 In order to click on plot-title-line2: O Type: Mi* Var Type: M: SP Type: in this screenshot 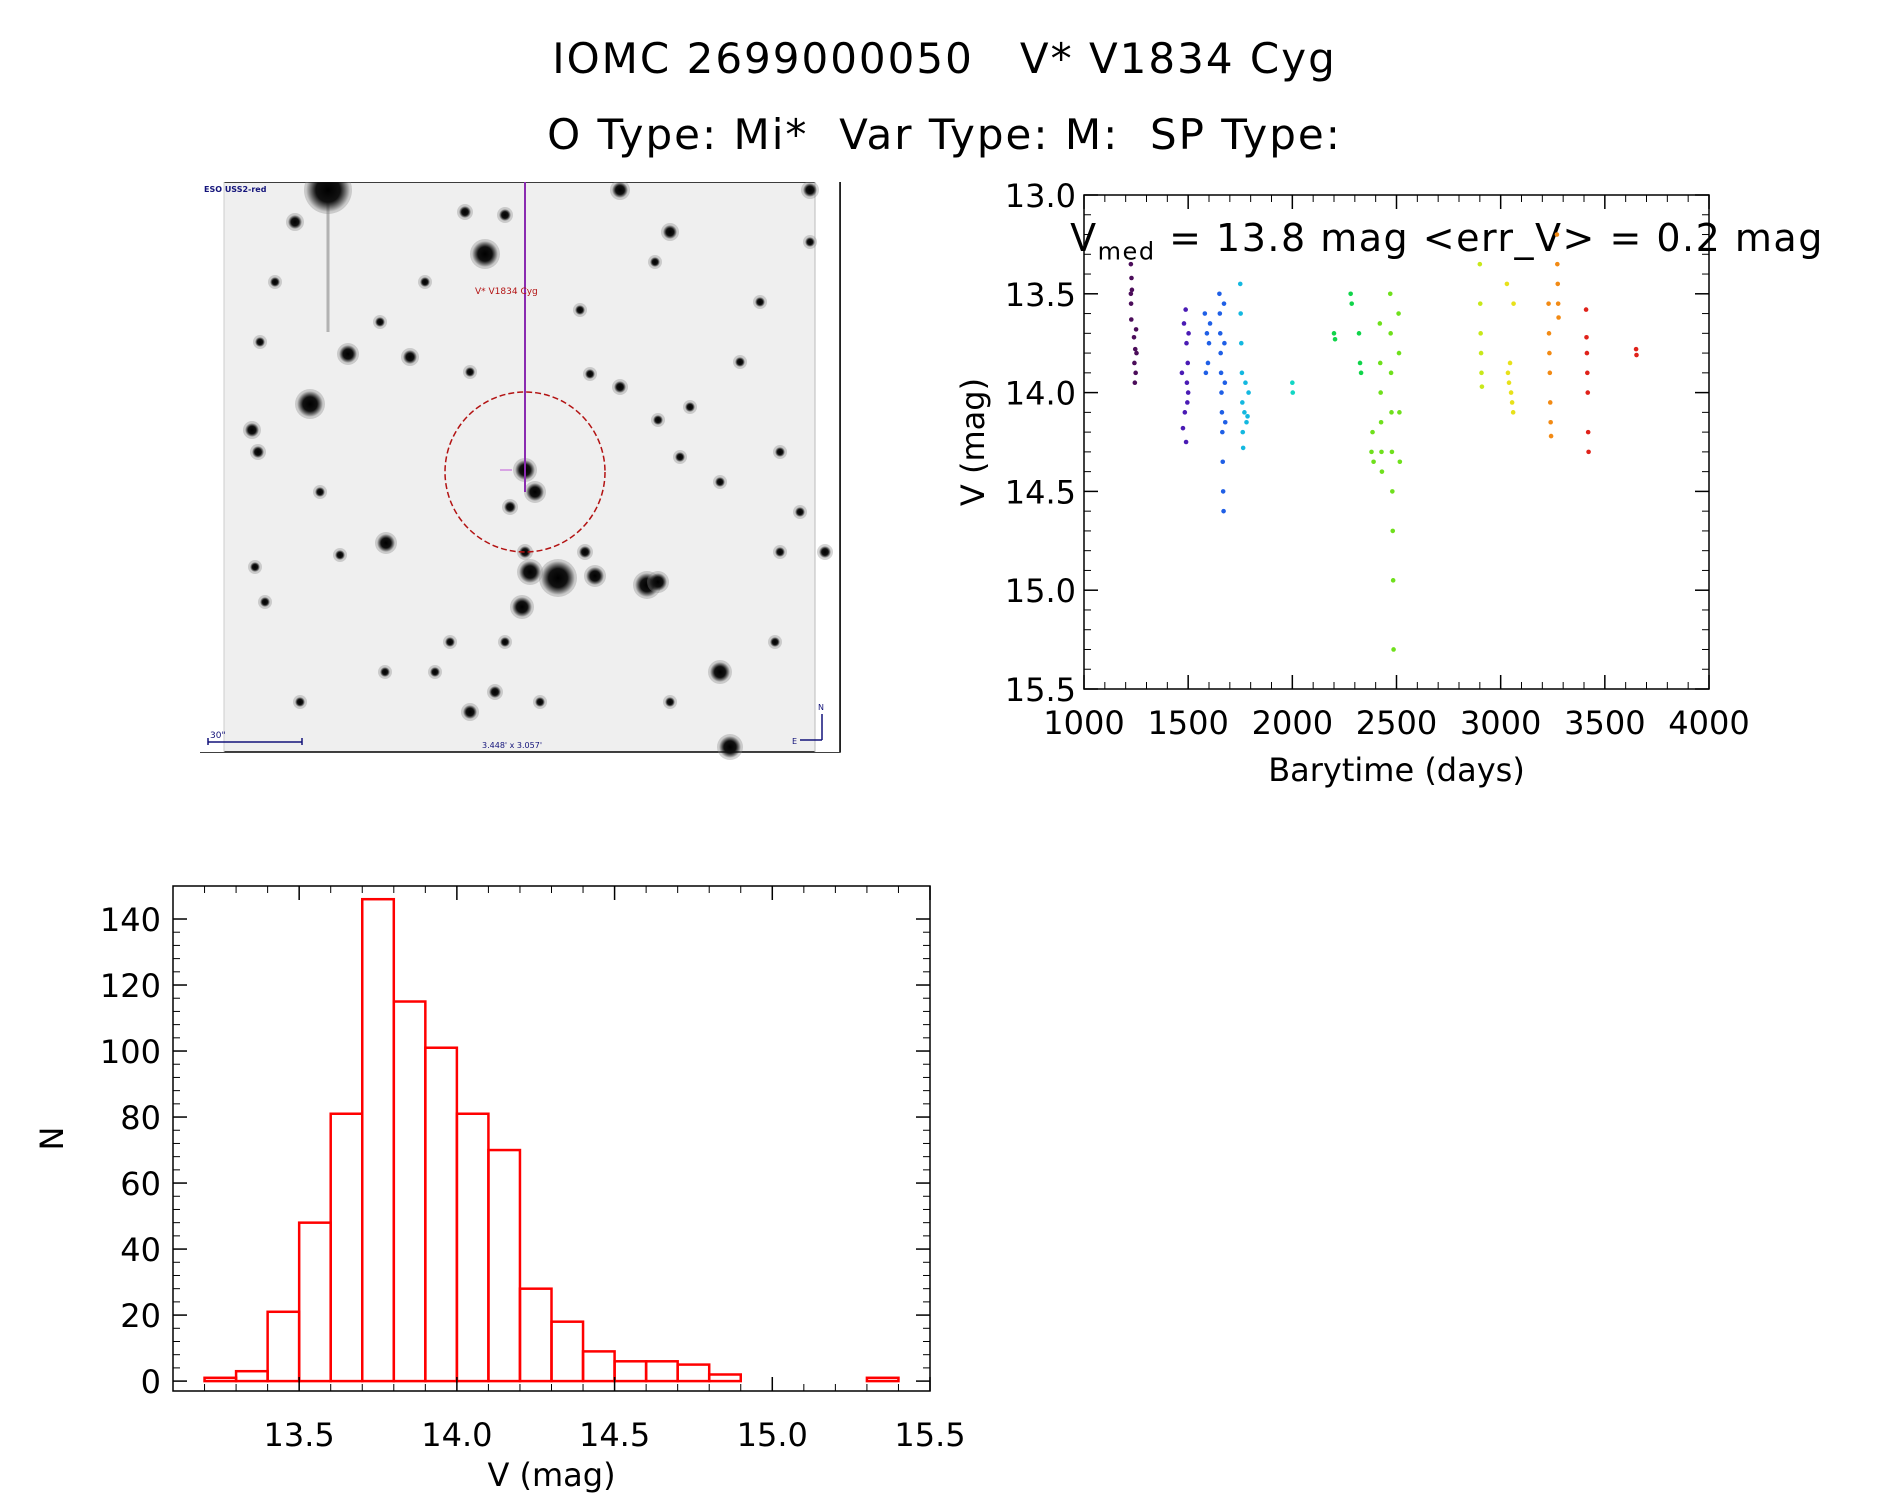, I will do `click(944, 134)`.